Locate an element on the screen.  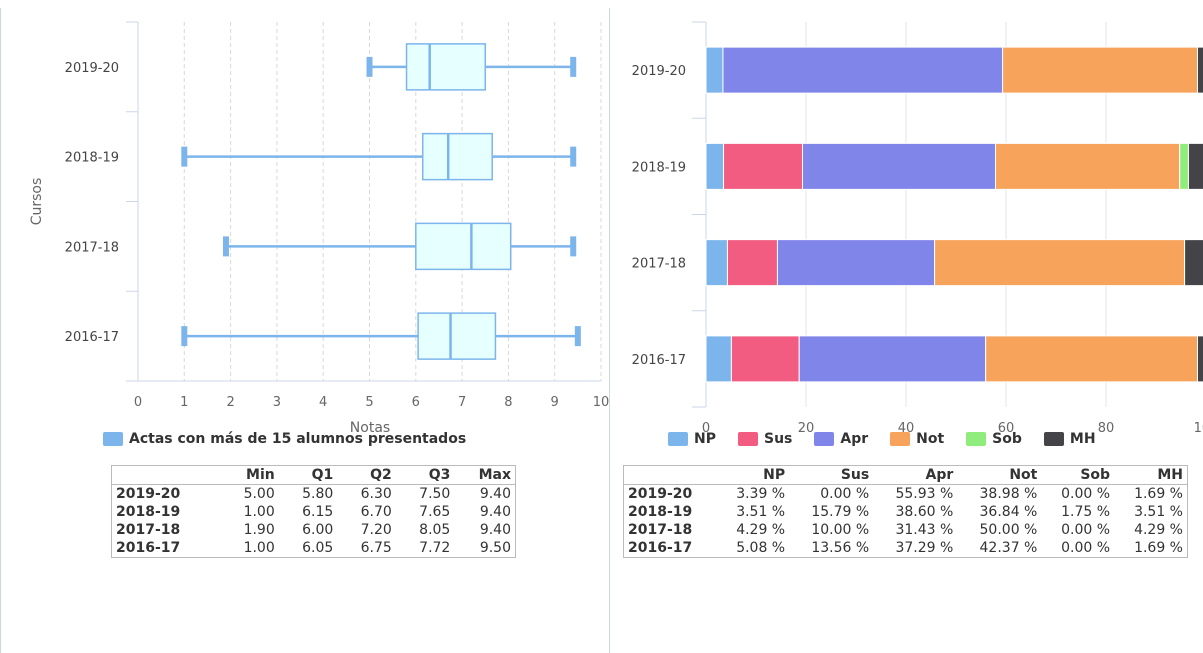
x-tick-label: 80 is located at coordinates (1106, 428).